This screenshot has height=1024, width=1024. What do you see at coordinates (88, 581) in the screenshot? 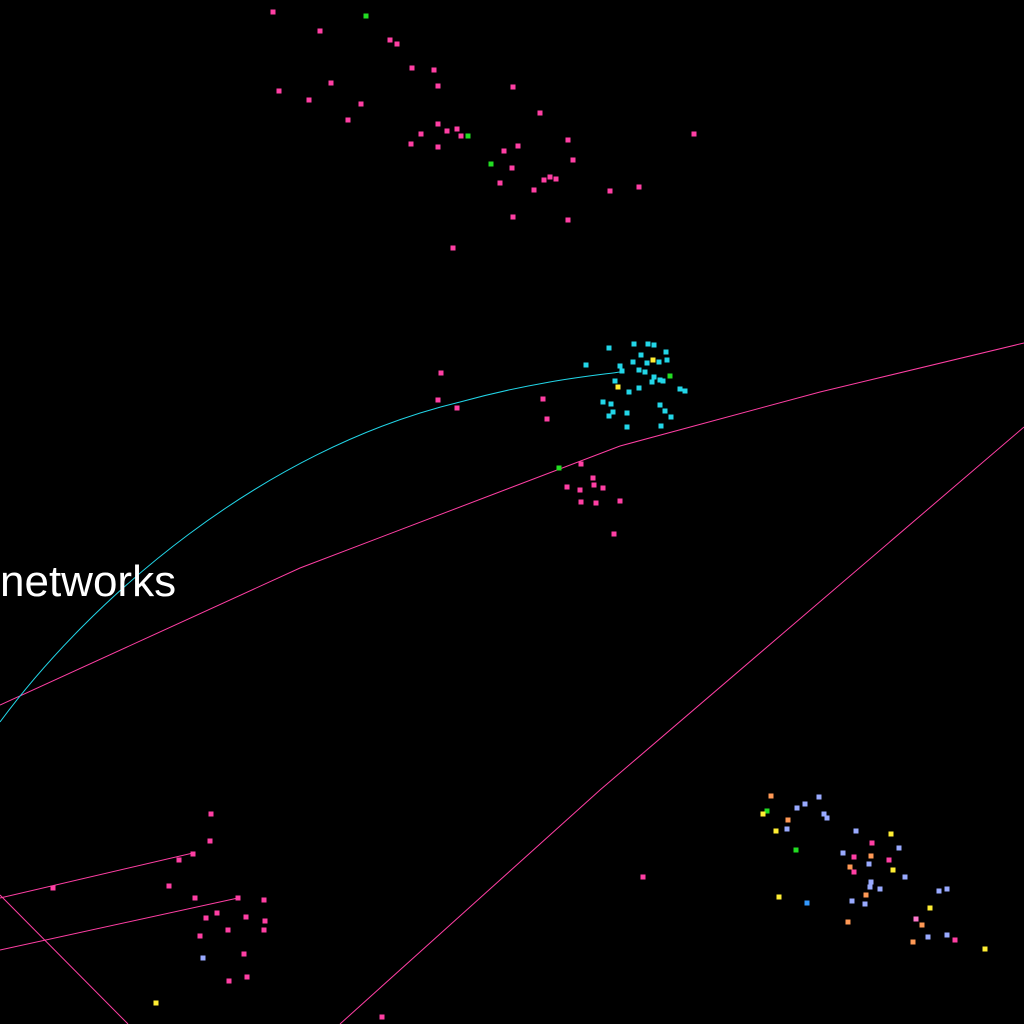
I see `cluster-label-networks: networks` at bounding box center [88, 581].